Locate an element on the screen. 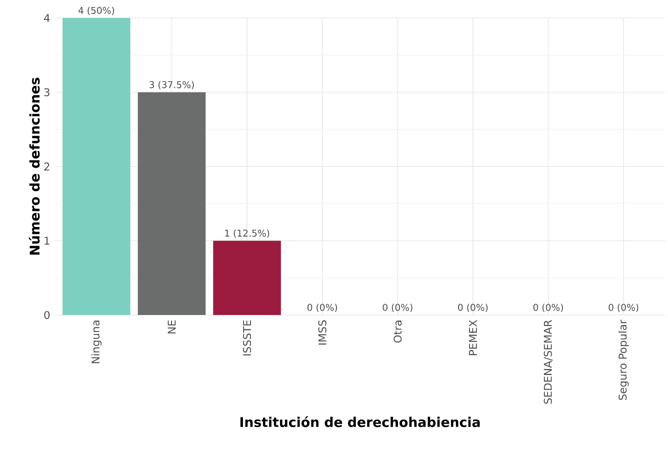  y-tick-label: 3 is located at coordinates (47, 92).